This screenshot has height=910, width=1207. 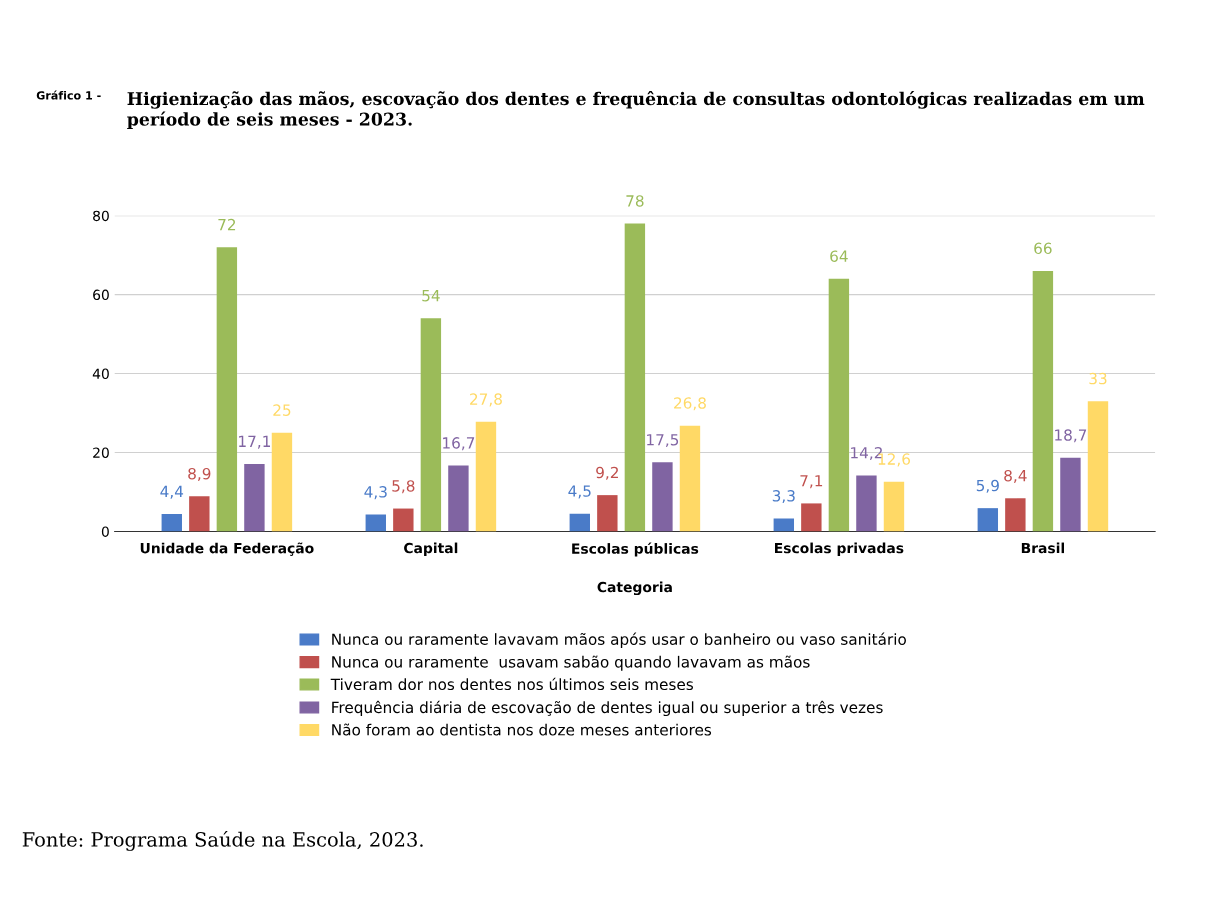 I want to click on legend-label: Não foram ao dentista nos doze meses anteriores, so click(x=522, y=729).